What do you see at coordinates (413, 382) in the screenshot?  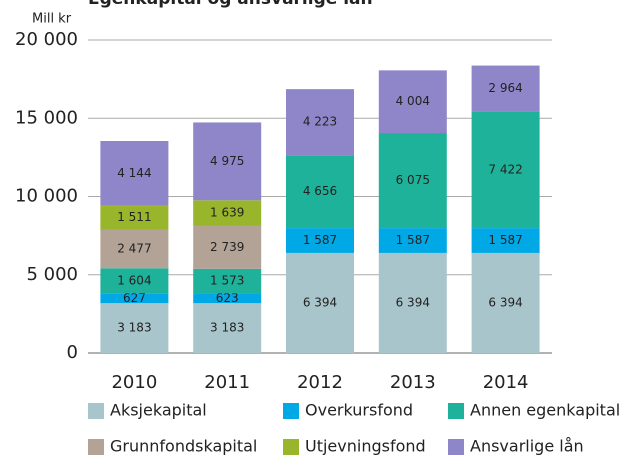 I see `x-tick-label: 2013` at bounding box center [413, 382].